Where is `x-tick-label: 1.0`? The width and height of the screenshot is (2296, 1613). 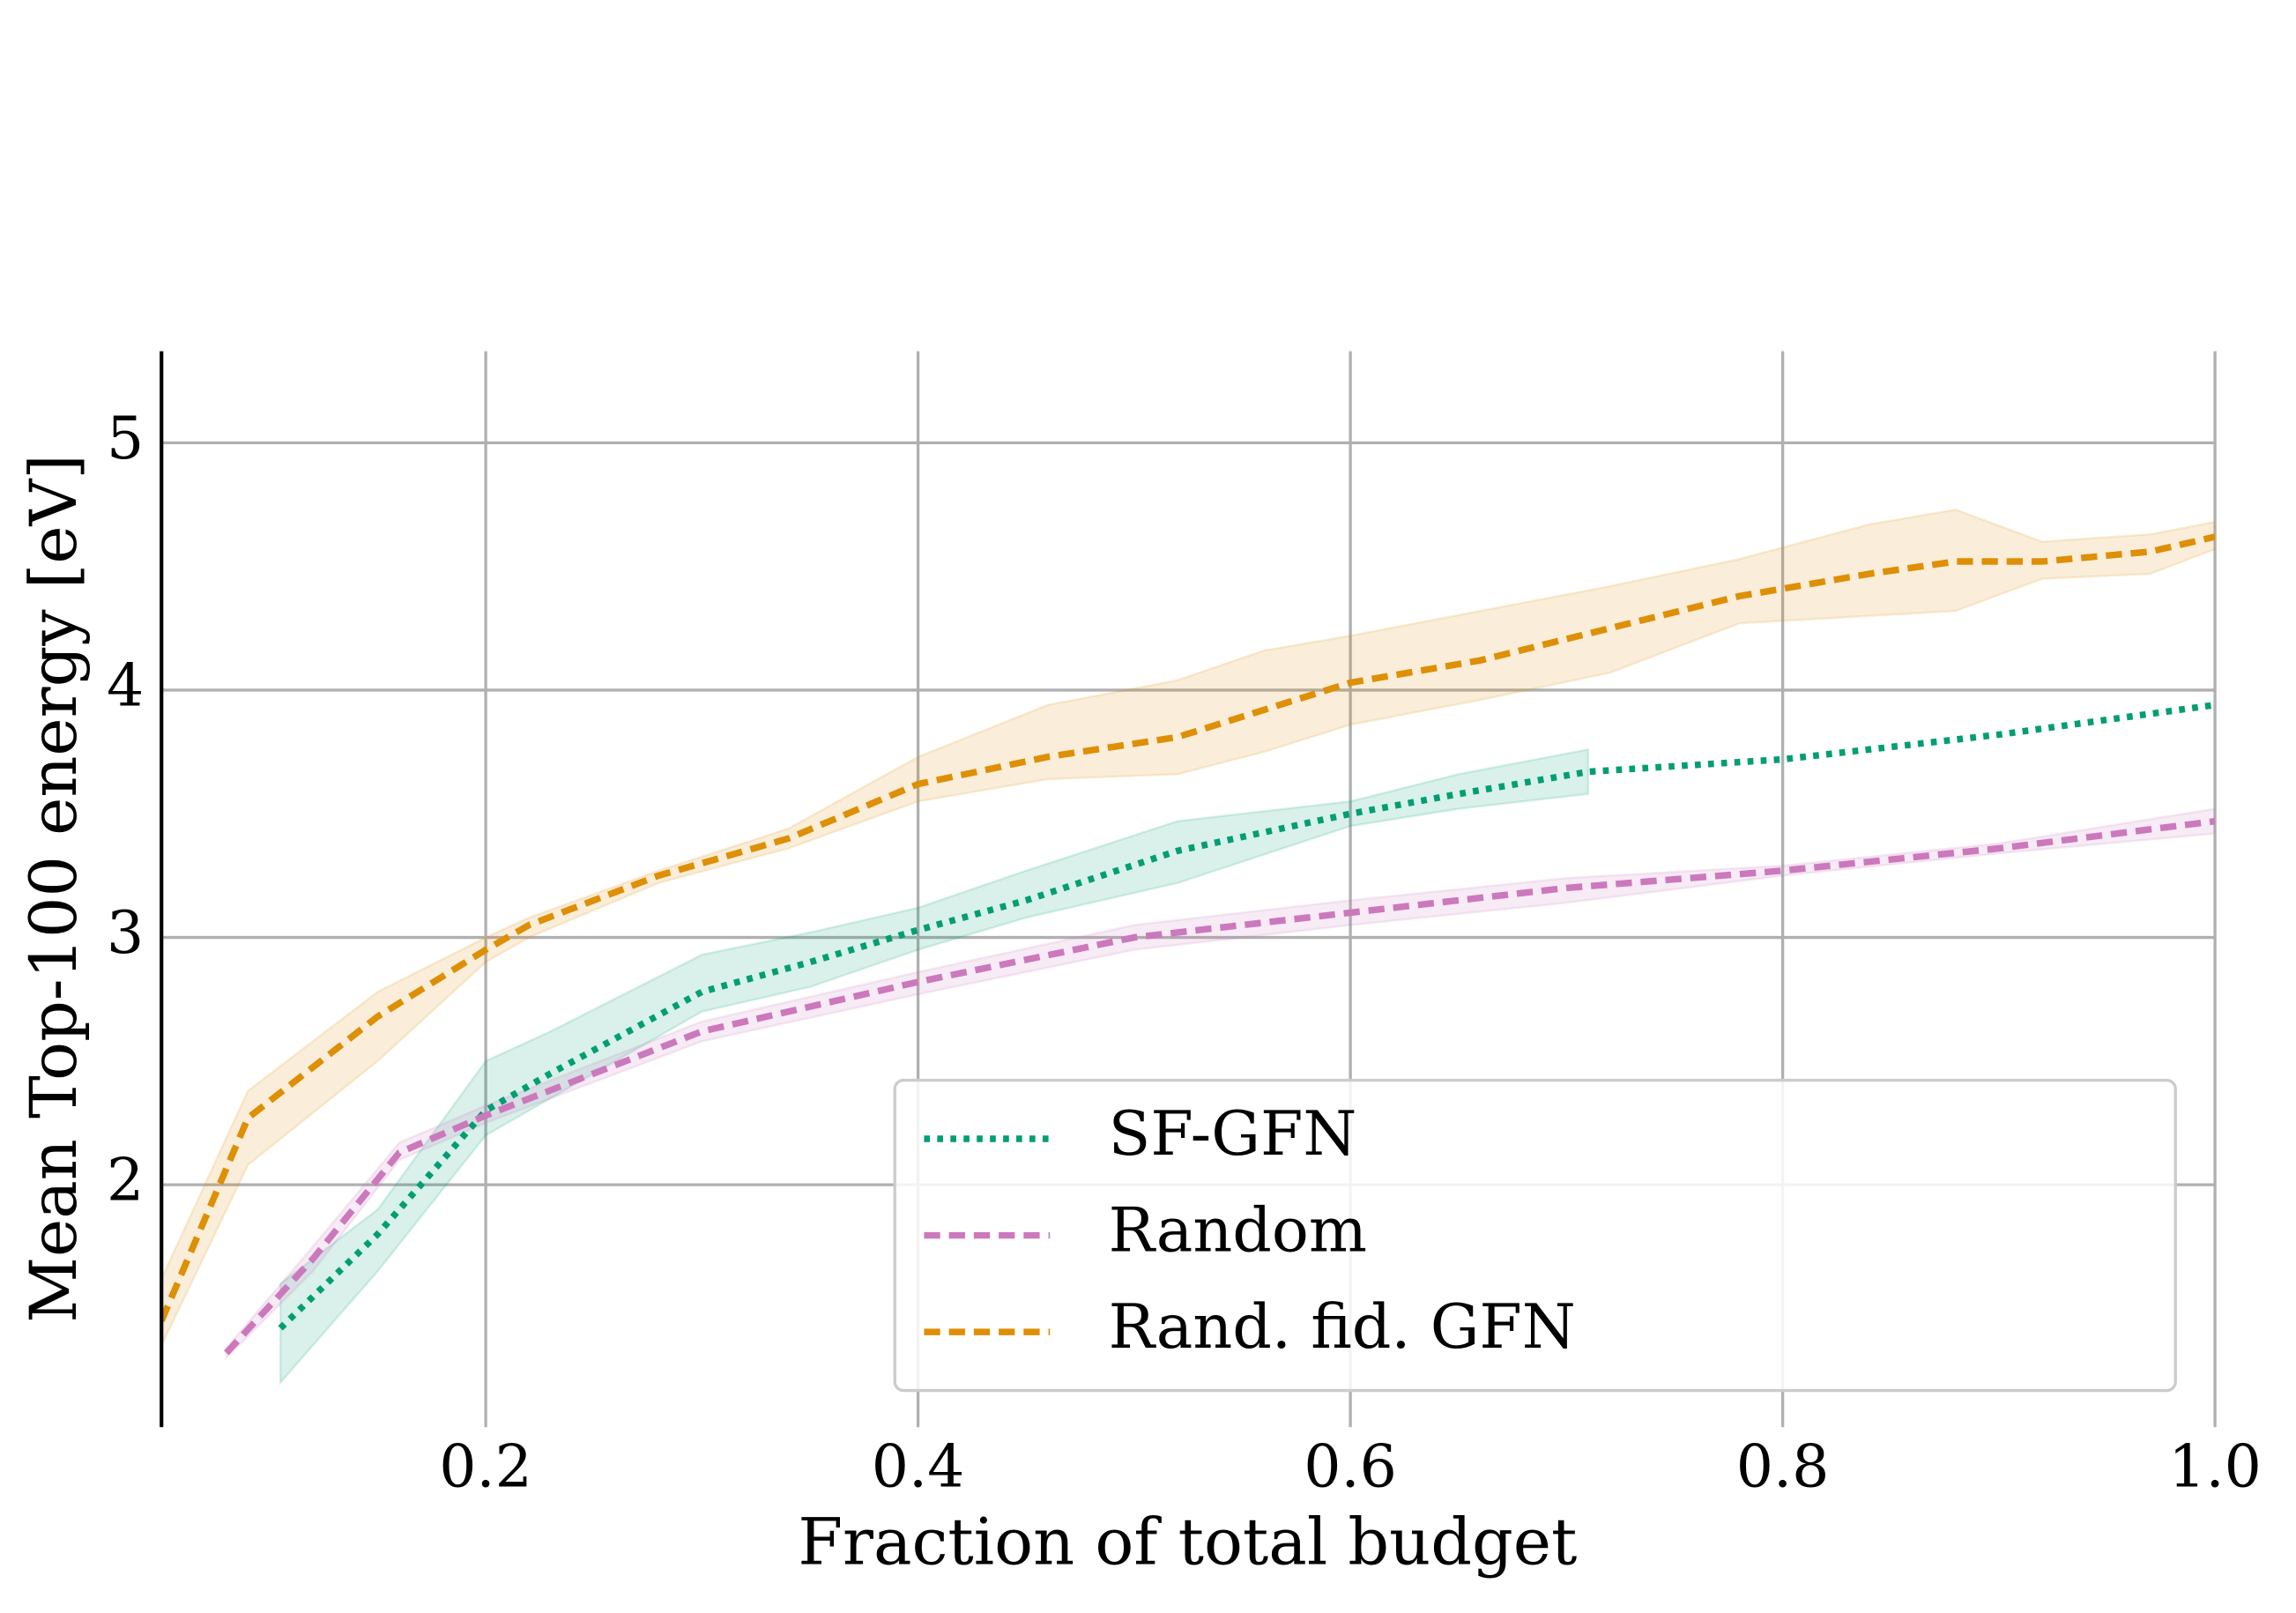 x-tick-label: 1.0 is located at coordinates (2215, 1465).